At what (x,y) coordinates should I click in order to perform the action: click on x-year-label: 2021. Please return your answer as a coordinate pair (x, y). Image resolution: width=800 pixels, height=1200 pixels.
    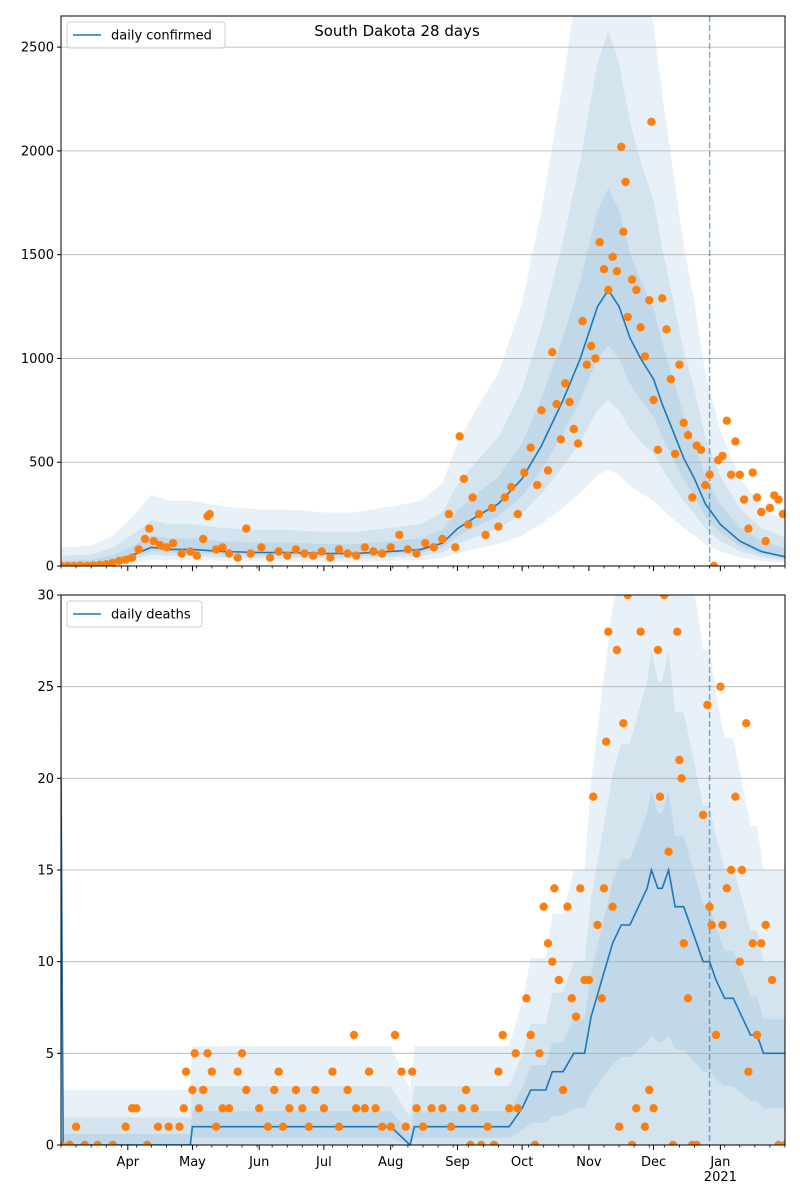
    Looking at the image, I should click on (720, 1177).